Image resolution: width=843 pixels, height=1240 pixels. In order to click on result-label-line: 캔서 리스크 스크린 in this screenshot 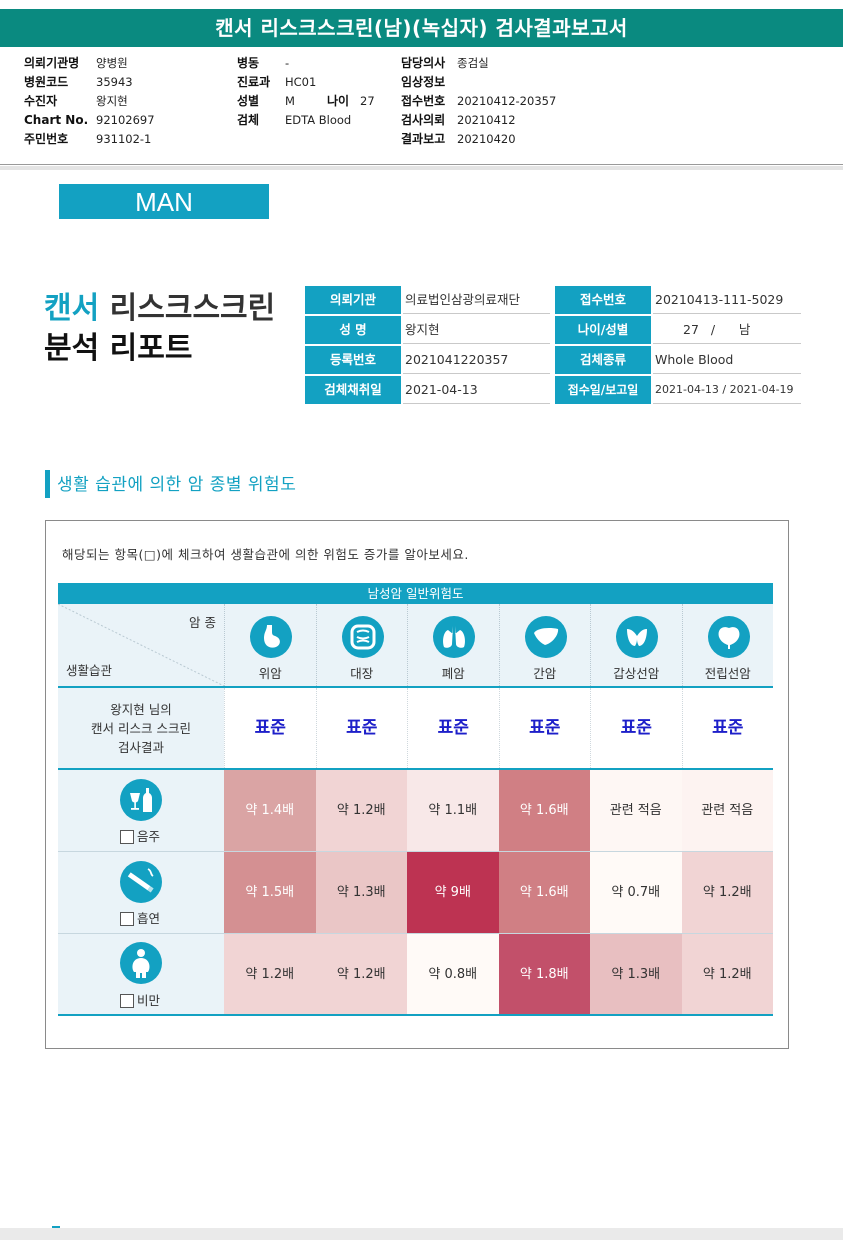, I will do `click(141, 728)`.